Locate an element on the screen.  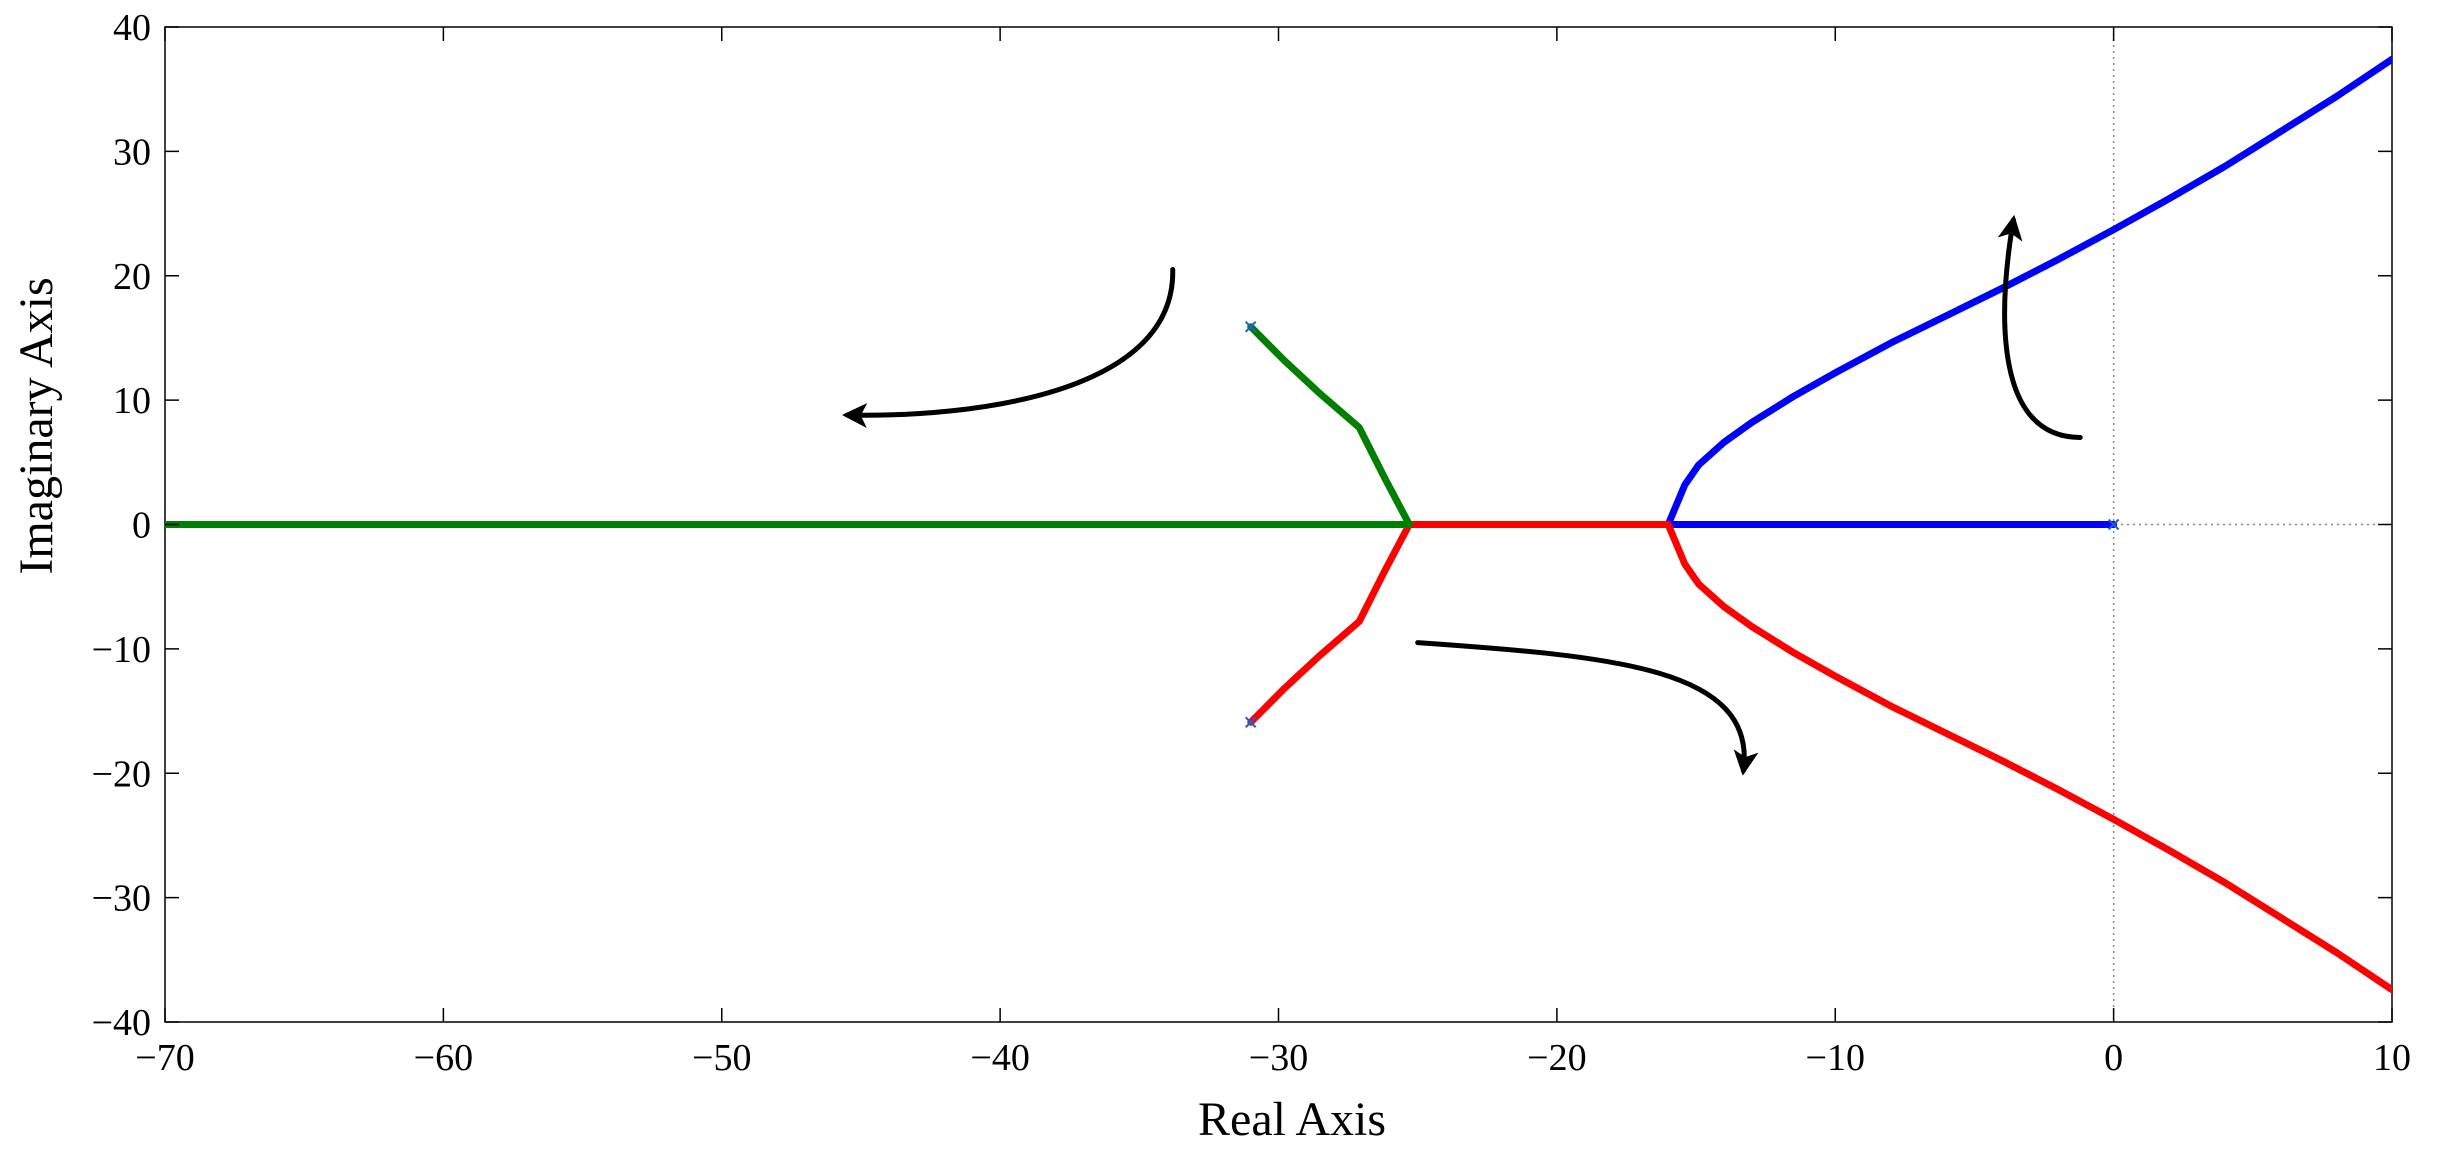
pole-layer is located at coordinates (1682, 524).